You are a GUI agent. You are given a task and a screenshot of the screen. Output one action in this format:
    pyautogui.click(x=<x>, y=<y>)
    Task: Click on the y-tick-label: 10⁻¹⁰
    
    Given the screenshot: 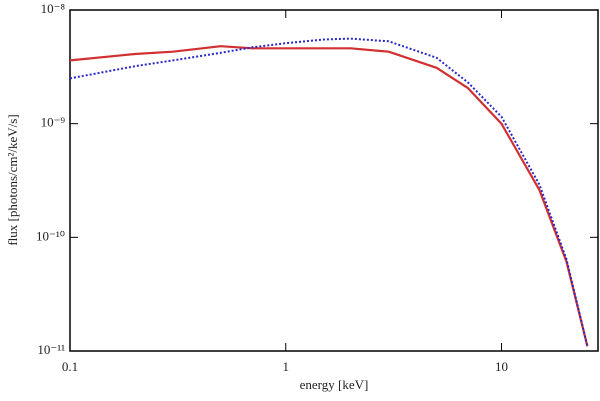 What is the action you would take?
    pyautogui.click(x=50, y=235)
    